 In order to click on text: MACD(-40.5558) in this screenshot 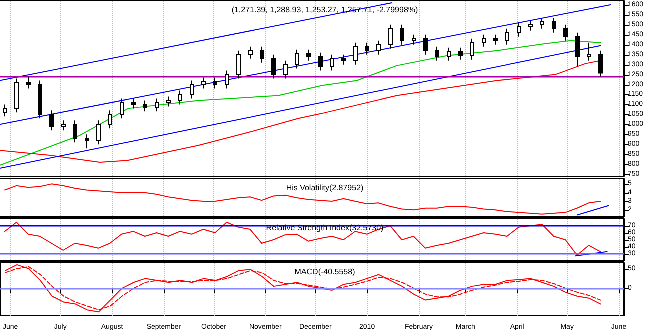, I will do `click(325, 272)`.